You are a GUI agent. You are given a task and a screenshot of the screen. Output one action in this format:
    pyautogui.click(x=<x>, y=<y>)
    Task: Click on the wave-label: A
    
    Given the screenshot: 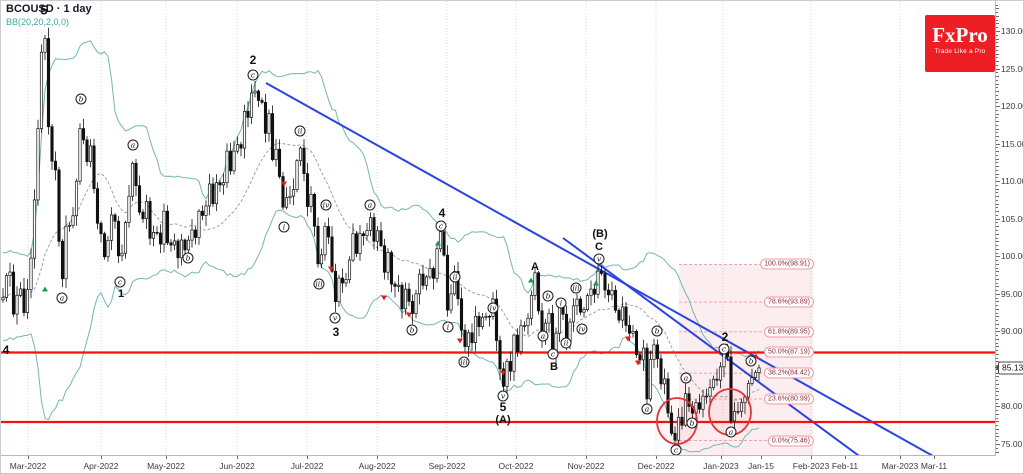 What is the action you would take?
    pyautogui.click(x=535, y=267)
    